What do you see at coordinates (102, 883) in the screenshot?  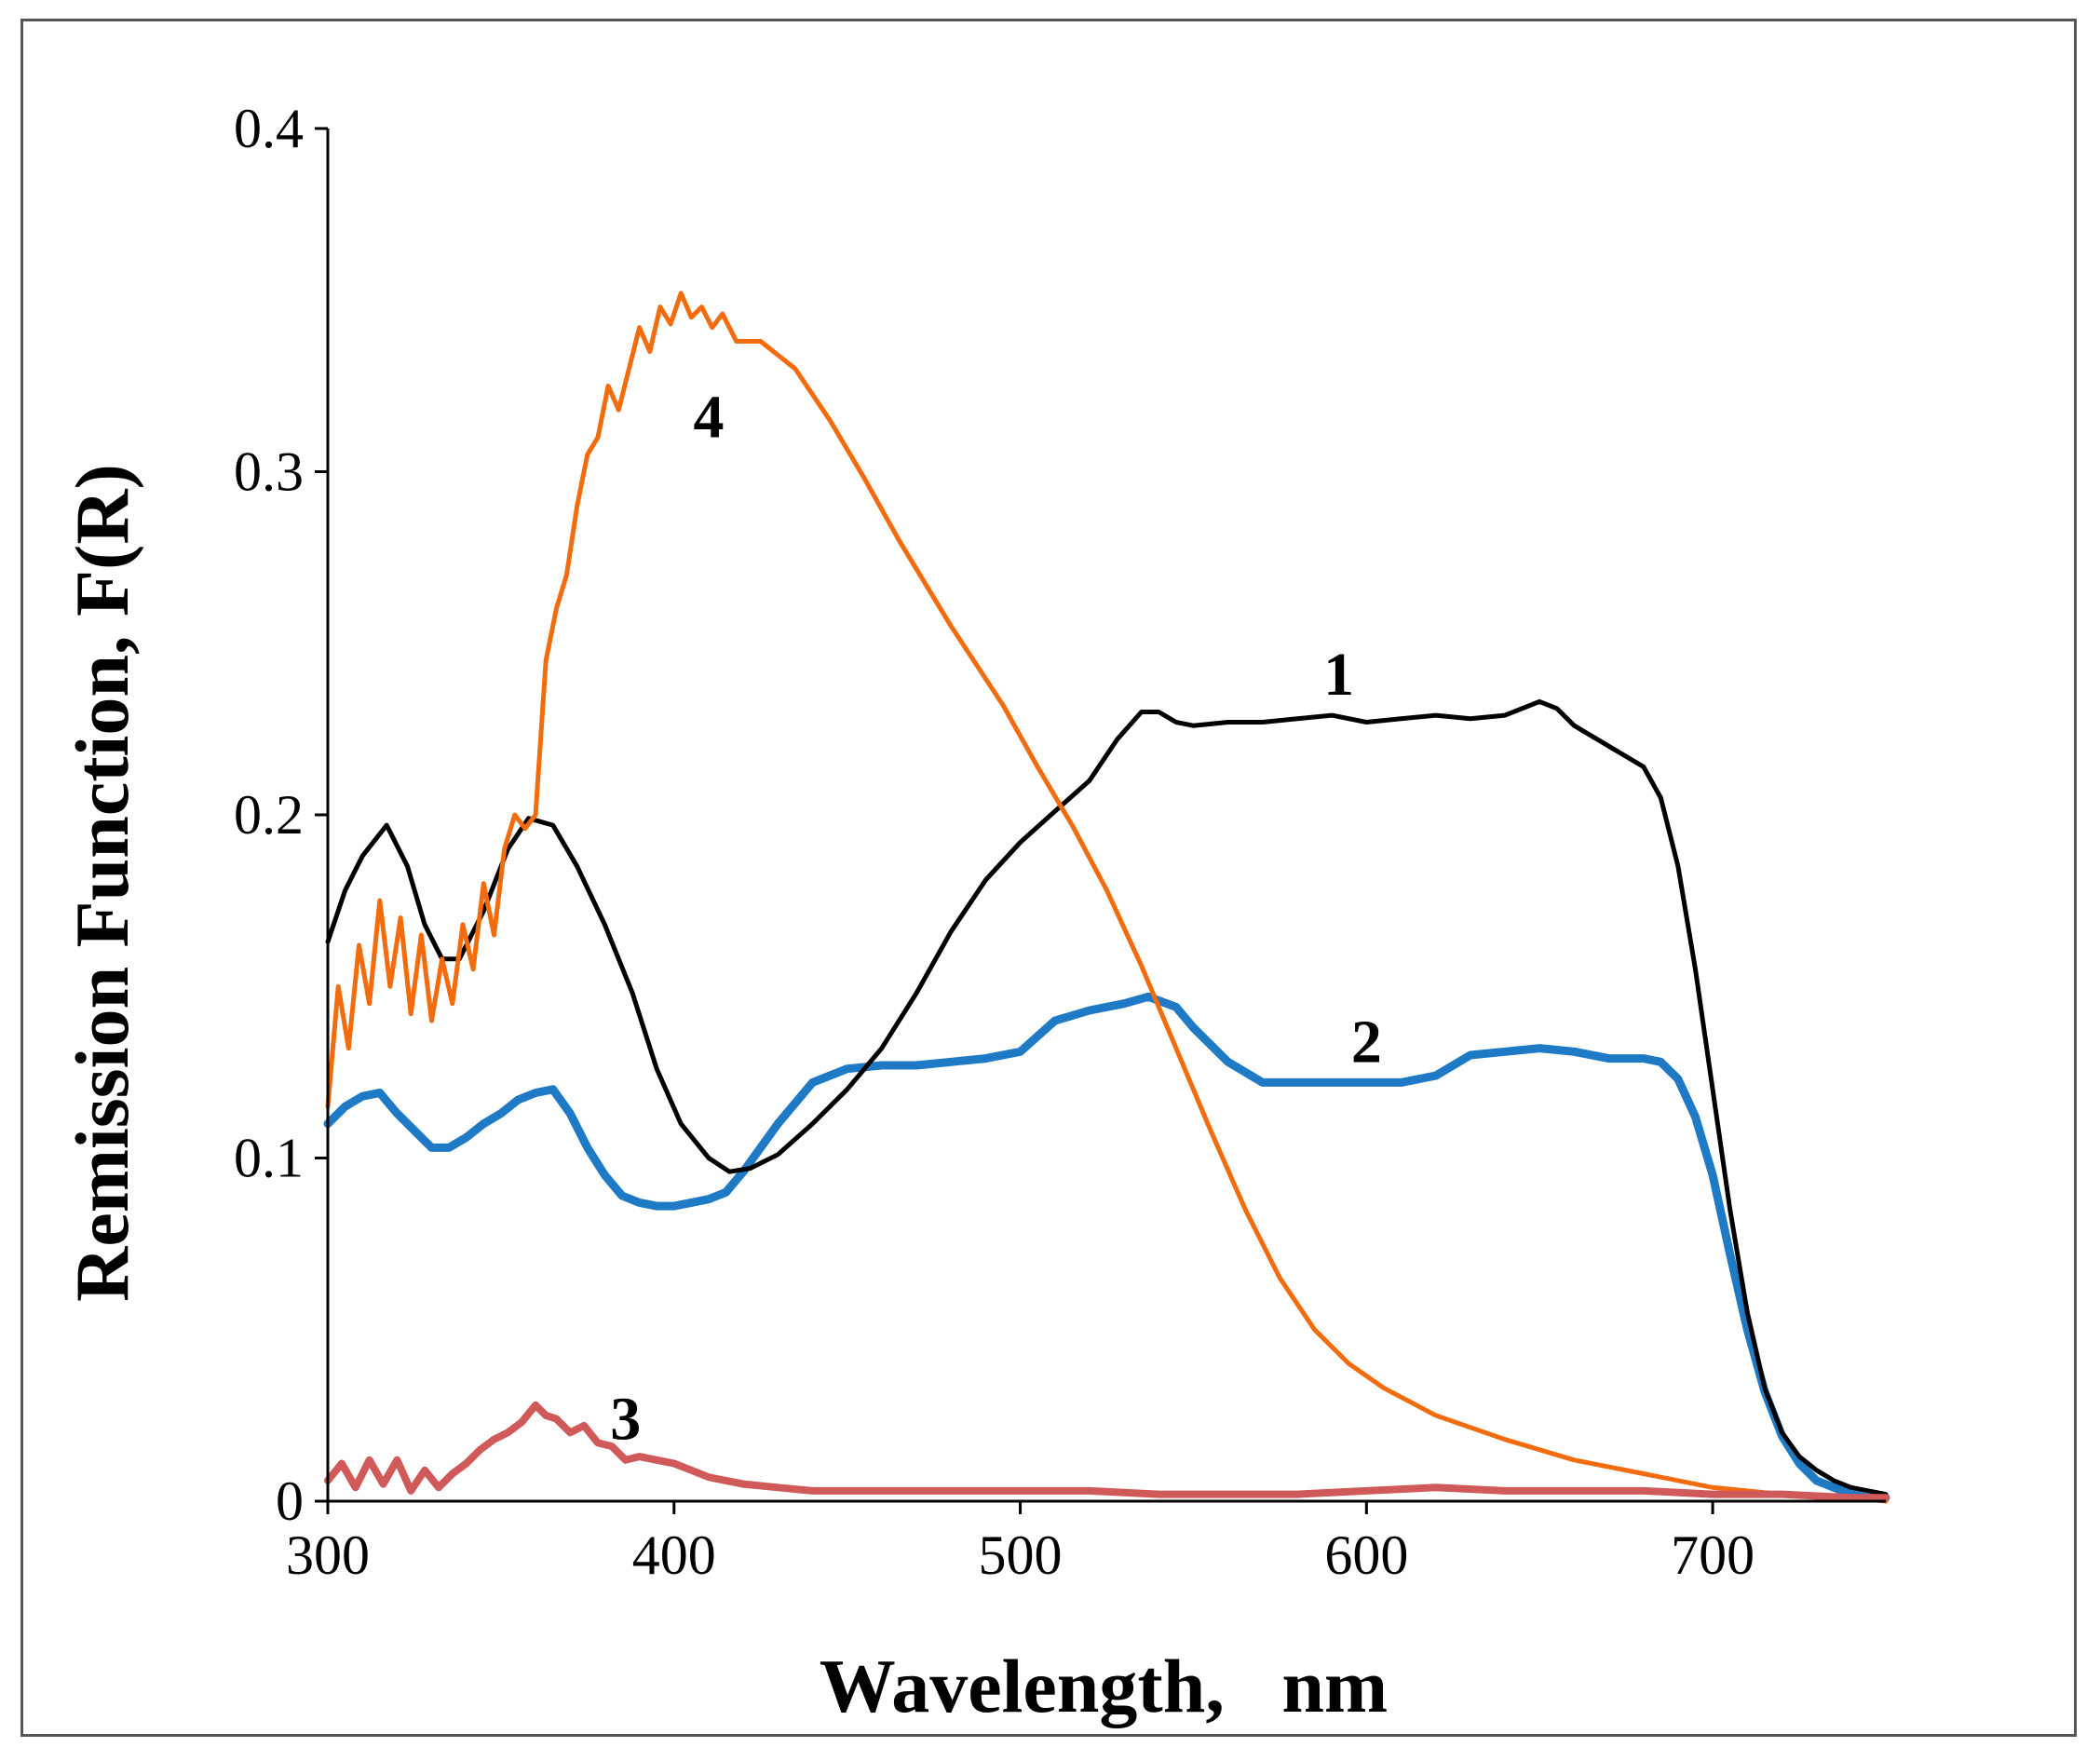 I see `y-axis-title: Remission Function, F(R)` at bounding box center [102, 883].